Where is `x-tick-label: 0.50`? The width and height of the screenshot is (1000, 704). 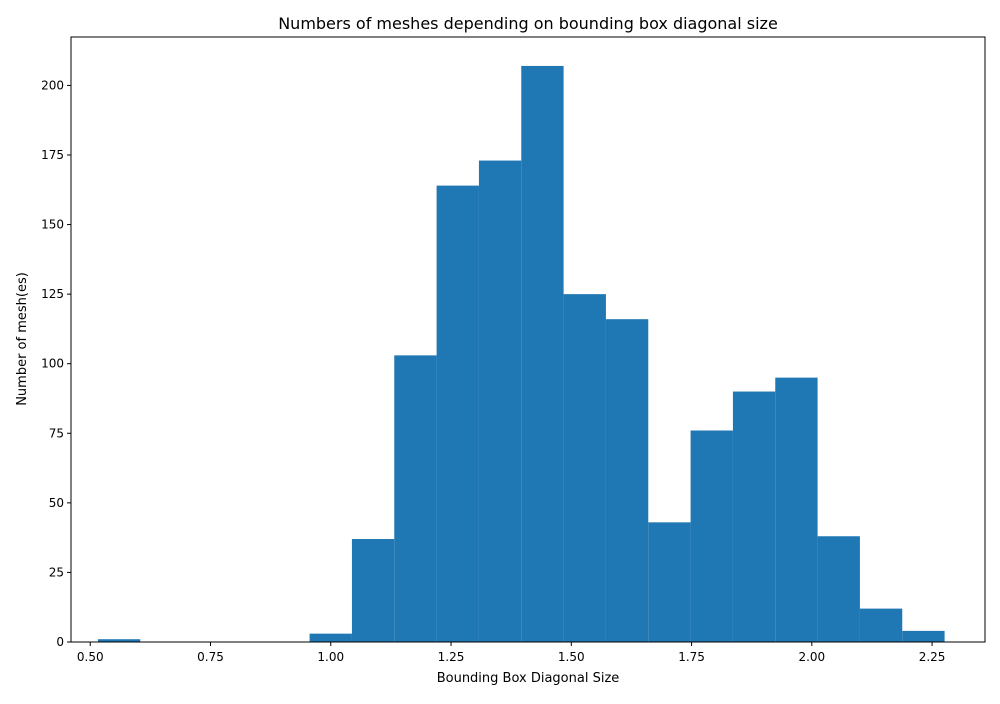 x-tick-label: 0.50 is located at coordinates (90, 657).